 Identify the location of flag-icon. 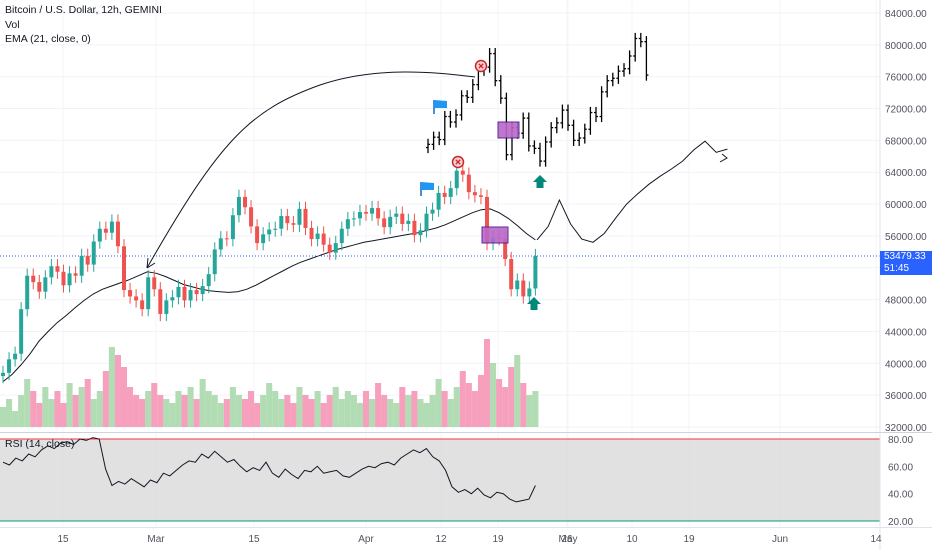
(427, 186).